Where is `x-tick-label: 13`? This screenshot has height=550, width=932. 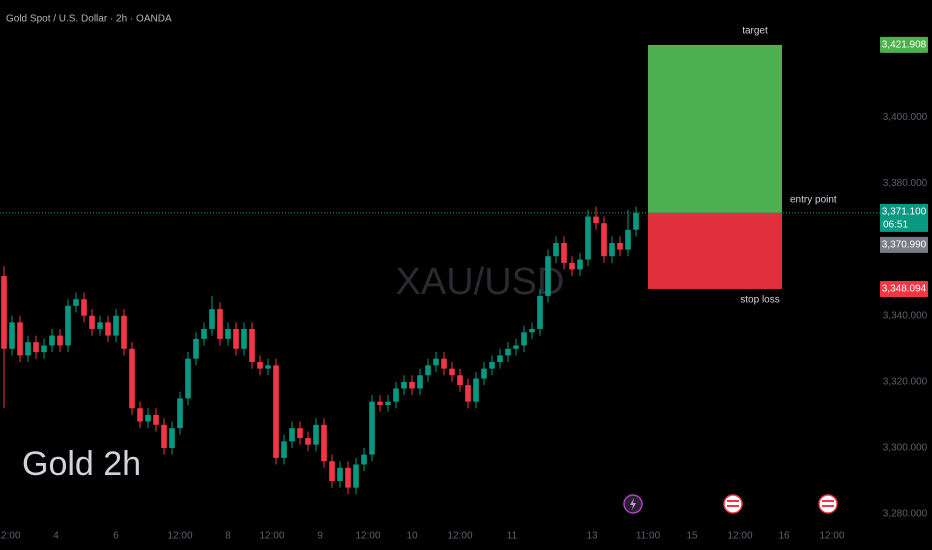 x-tick-label: 13 is located at coordinates (592, 536).